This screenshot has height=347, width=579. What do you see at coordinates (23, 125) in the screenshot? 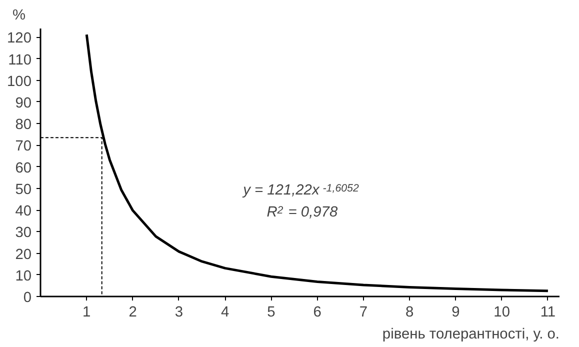
I see `y-tick-label: 80` at bounding box center [23, 125].